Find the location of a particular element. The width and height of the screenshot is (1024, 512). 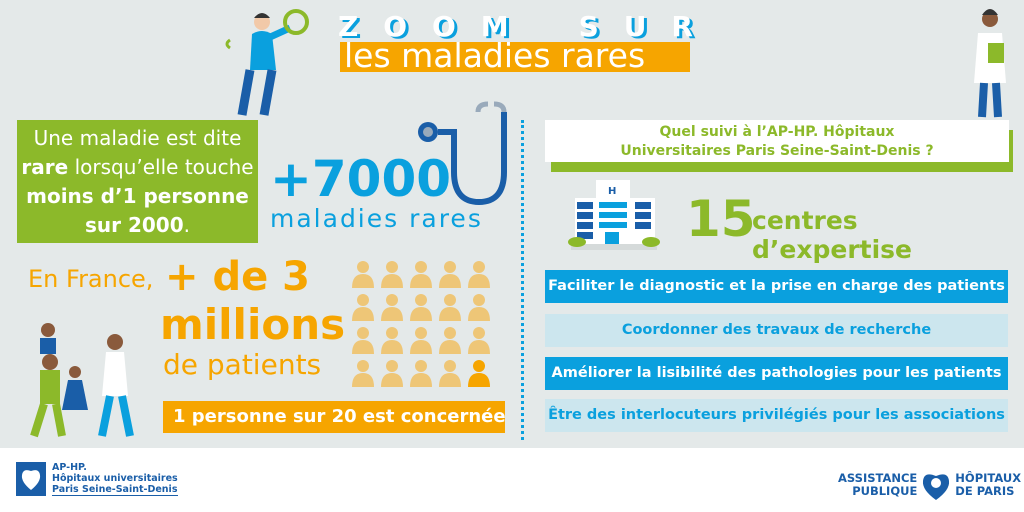

letter: U is located at coordinates (635, 26).